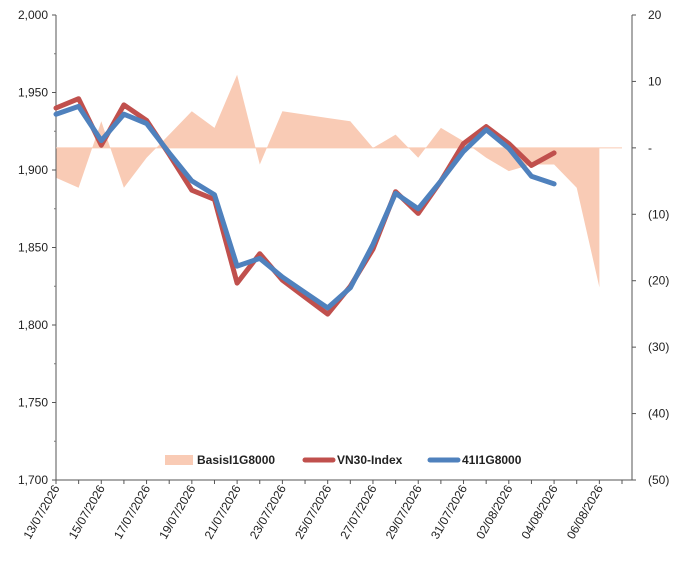 This screenshot has height=561, width=680. Describe the element at coordinates (650, 148) in the screenshot. I see `right-tick-label: -` at that location.